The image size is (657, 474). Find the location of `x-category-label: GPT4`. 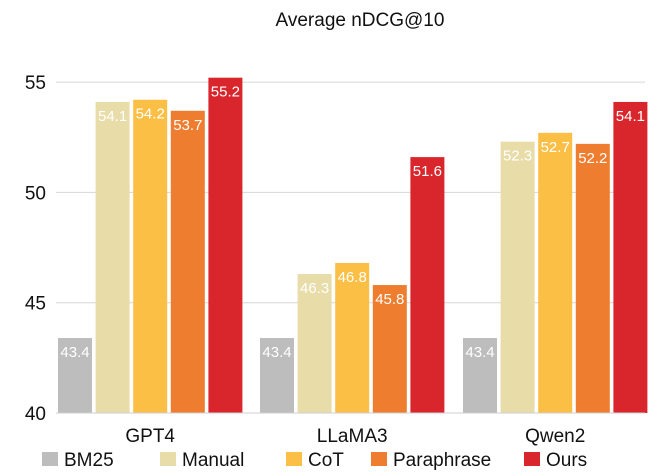

x-category-label: GPT4 is located at coordinates (150, 436).